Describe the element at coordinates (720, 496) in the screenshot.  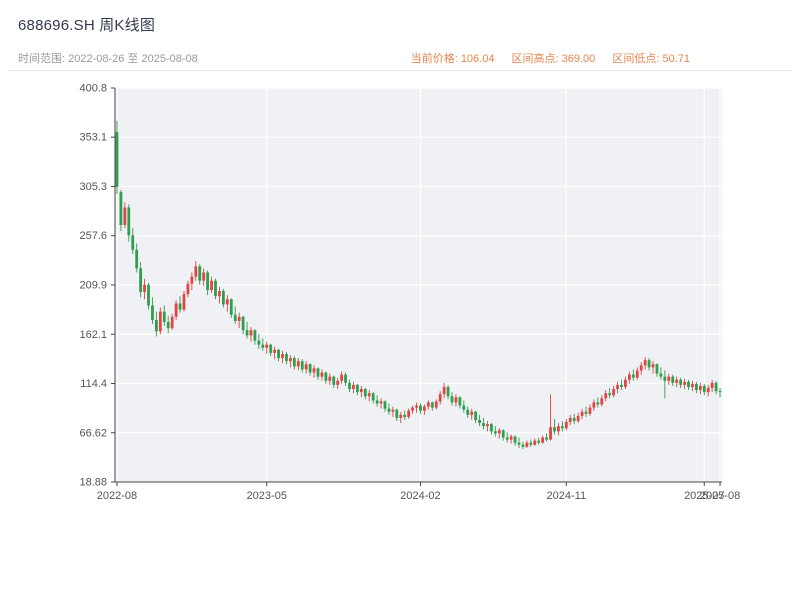
I see `x-tick-label: 2025-08` at that location.